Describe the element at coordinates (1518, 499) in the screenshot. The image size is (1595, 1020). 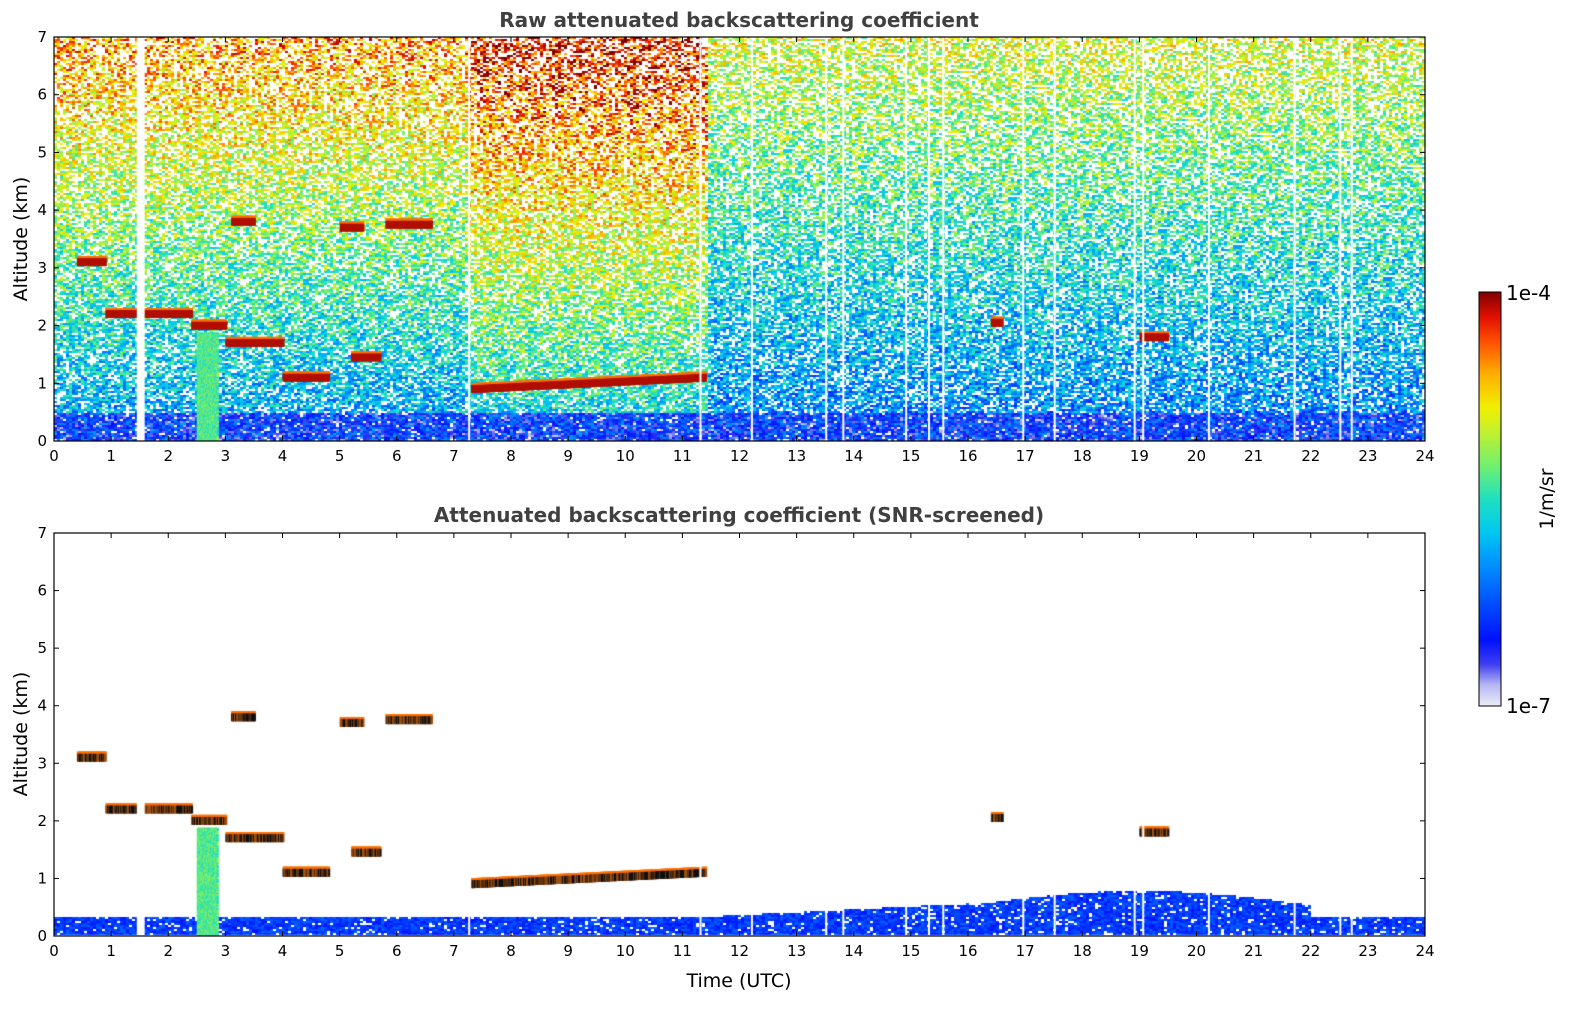
I see `colorbar: 1e-4 1e-7 1/m/sr` at that location.